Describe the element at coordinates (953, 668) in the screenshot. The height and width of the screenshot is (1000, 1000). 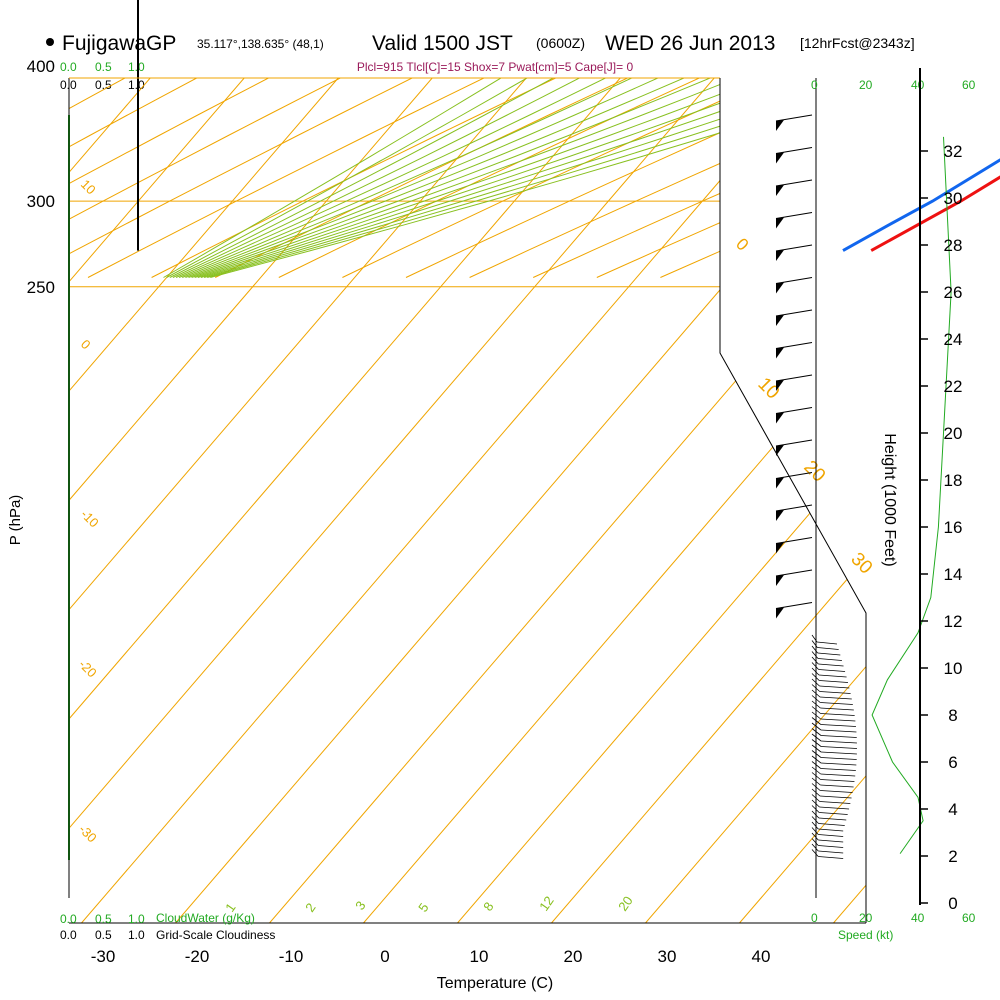
I see `height-tick-10: 10` at that location.